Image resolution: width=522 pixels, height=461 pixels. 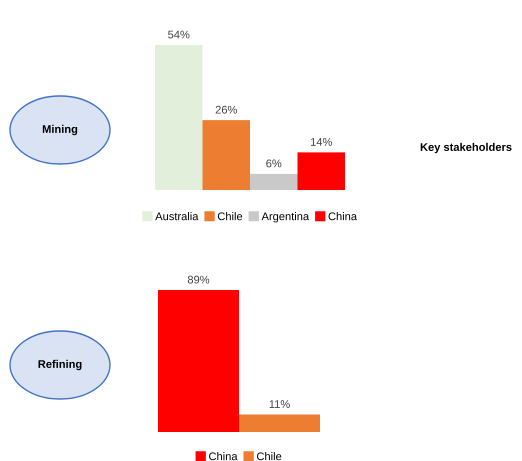 I want to click on data-label: 6%, so click(x=274, y=163).